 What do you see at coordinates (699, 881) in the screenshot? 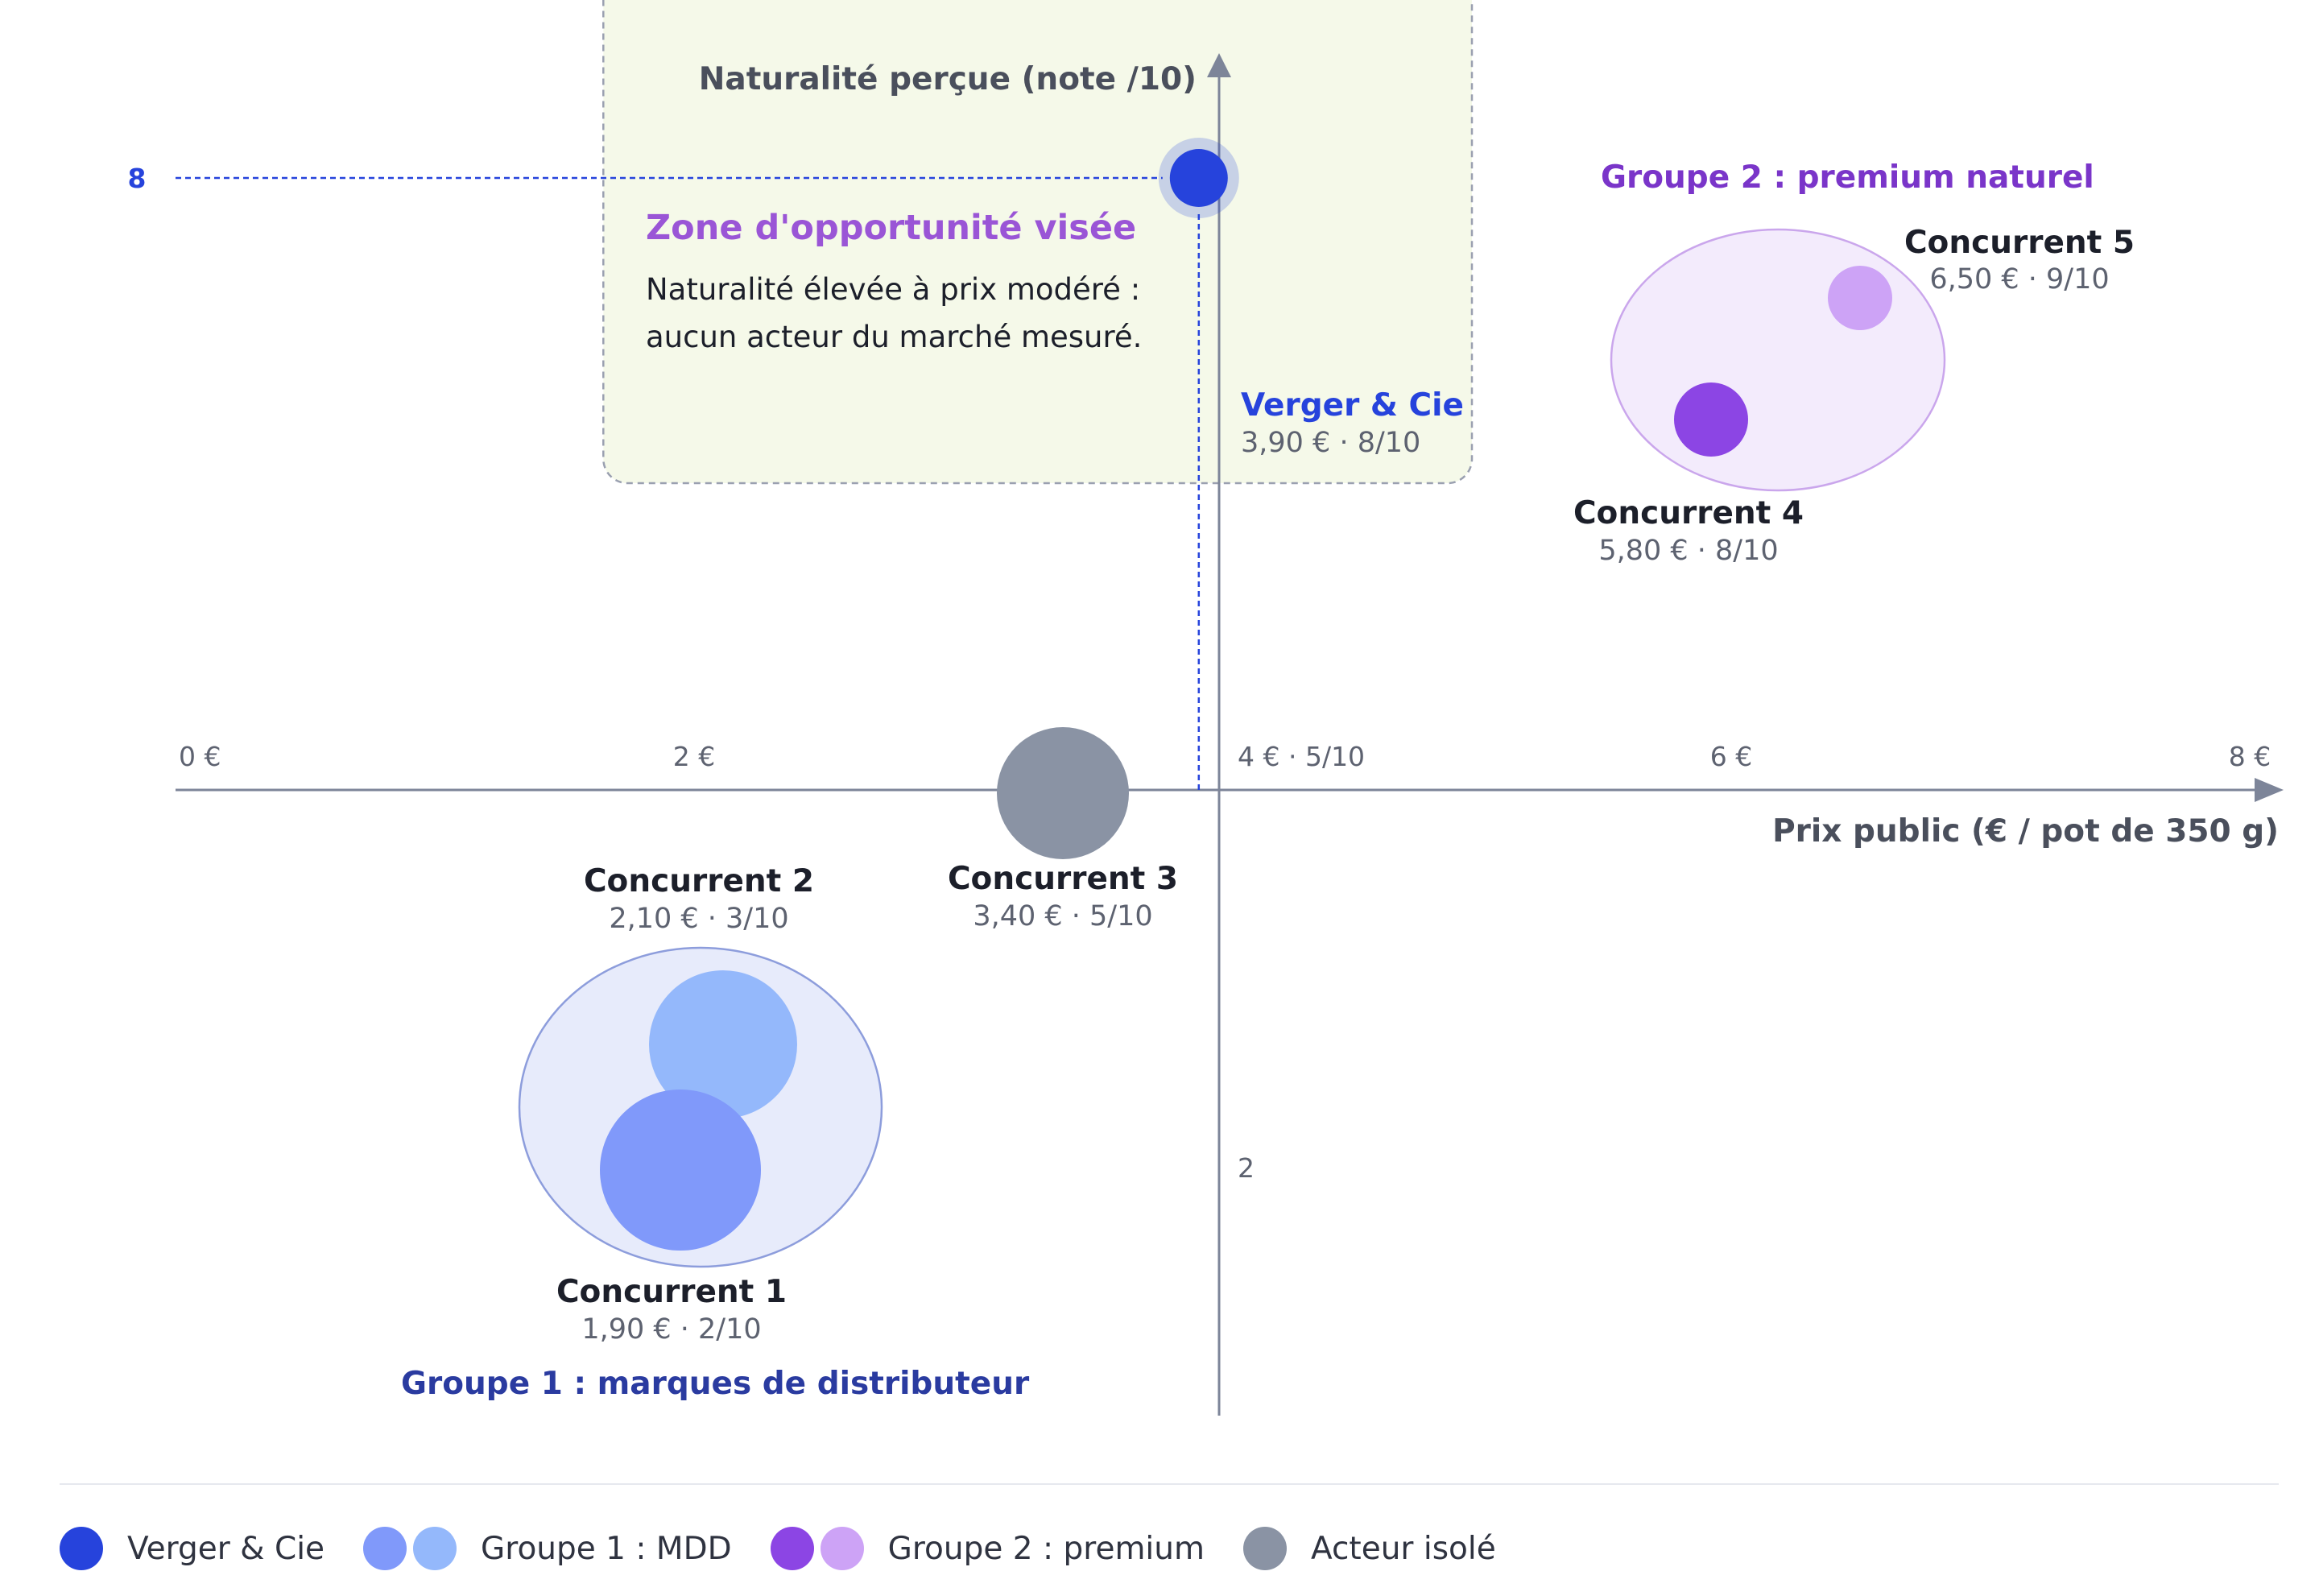
I see `point-name-label: Concurrent 2` at bounding box center [699, 881].